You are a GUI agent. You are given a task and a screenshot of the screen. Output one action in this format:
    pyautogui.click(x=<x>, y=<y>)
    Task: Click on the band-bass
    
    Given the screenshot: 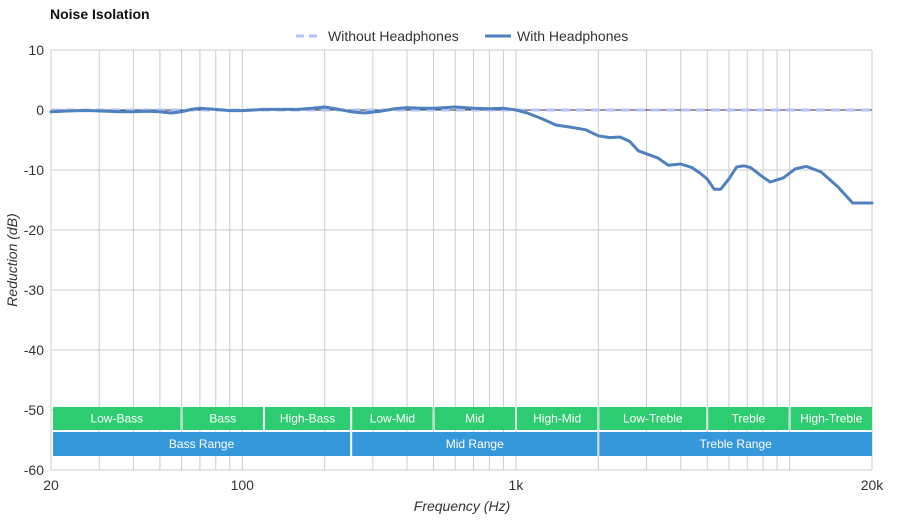 What is the action you would take?
    pyautogui.click(x=222, y=418)
    